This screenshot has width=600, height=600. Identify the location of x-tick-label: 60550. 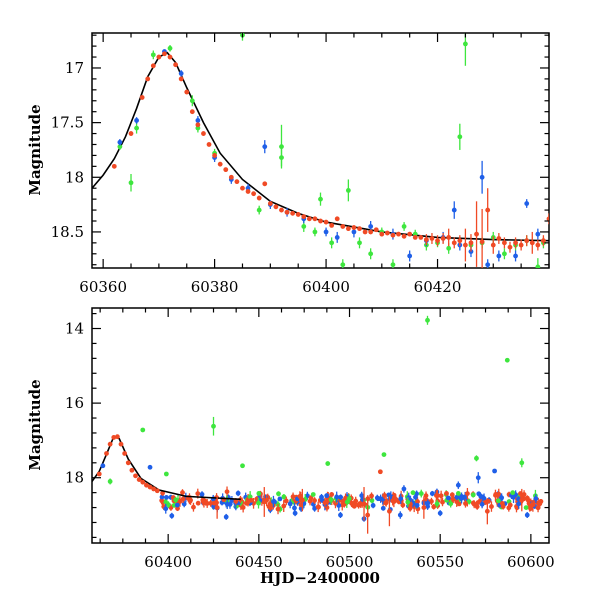
(440, 562).